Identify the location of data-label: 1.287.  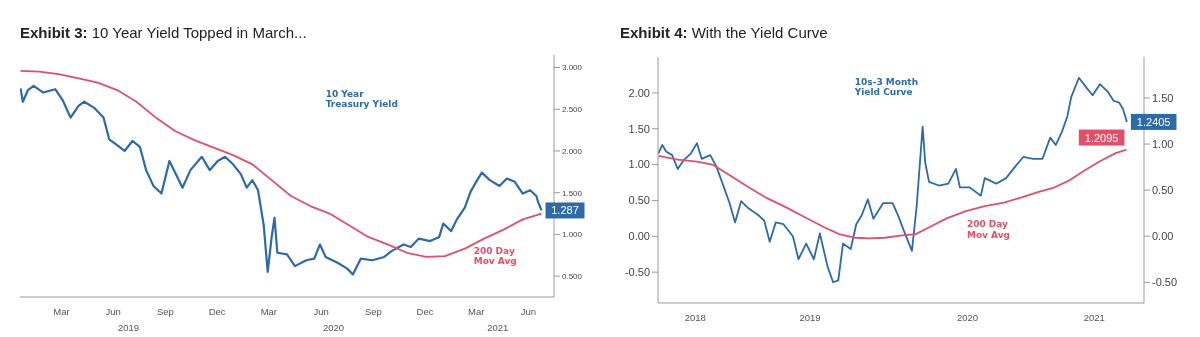
(565, 210).